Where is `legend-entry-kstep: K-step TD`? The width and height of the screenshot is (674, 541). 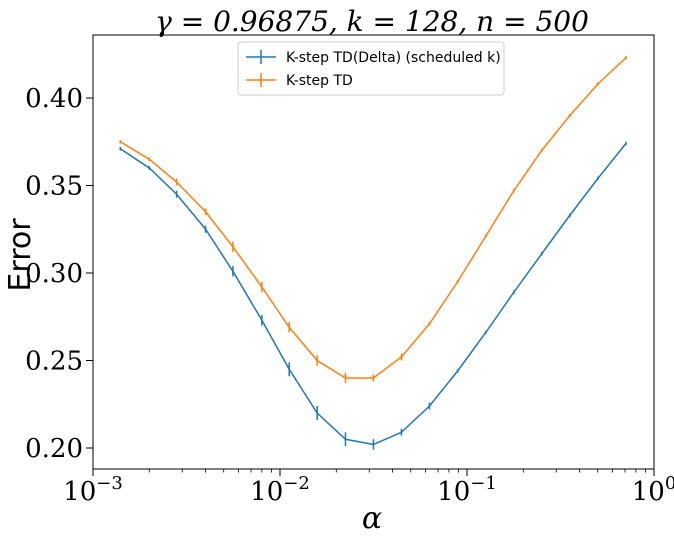 legend-entry-kstep: K-step TD is located at coordinates (299, 81).